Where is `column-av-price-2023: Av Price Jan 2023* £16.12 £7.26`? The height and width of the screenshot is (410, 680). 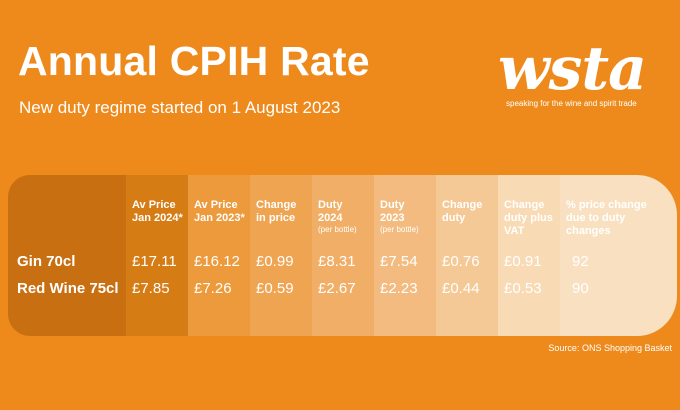 column-av-price-2023: Av Price Jan 2023* £16.12 £7.26 is located at coordinates (219, 255).